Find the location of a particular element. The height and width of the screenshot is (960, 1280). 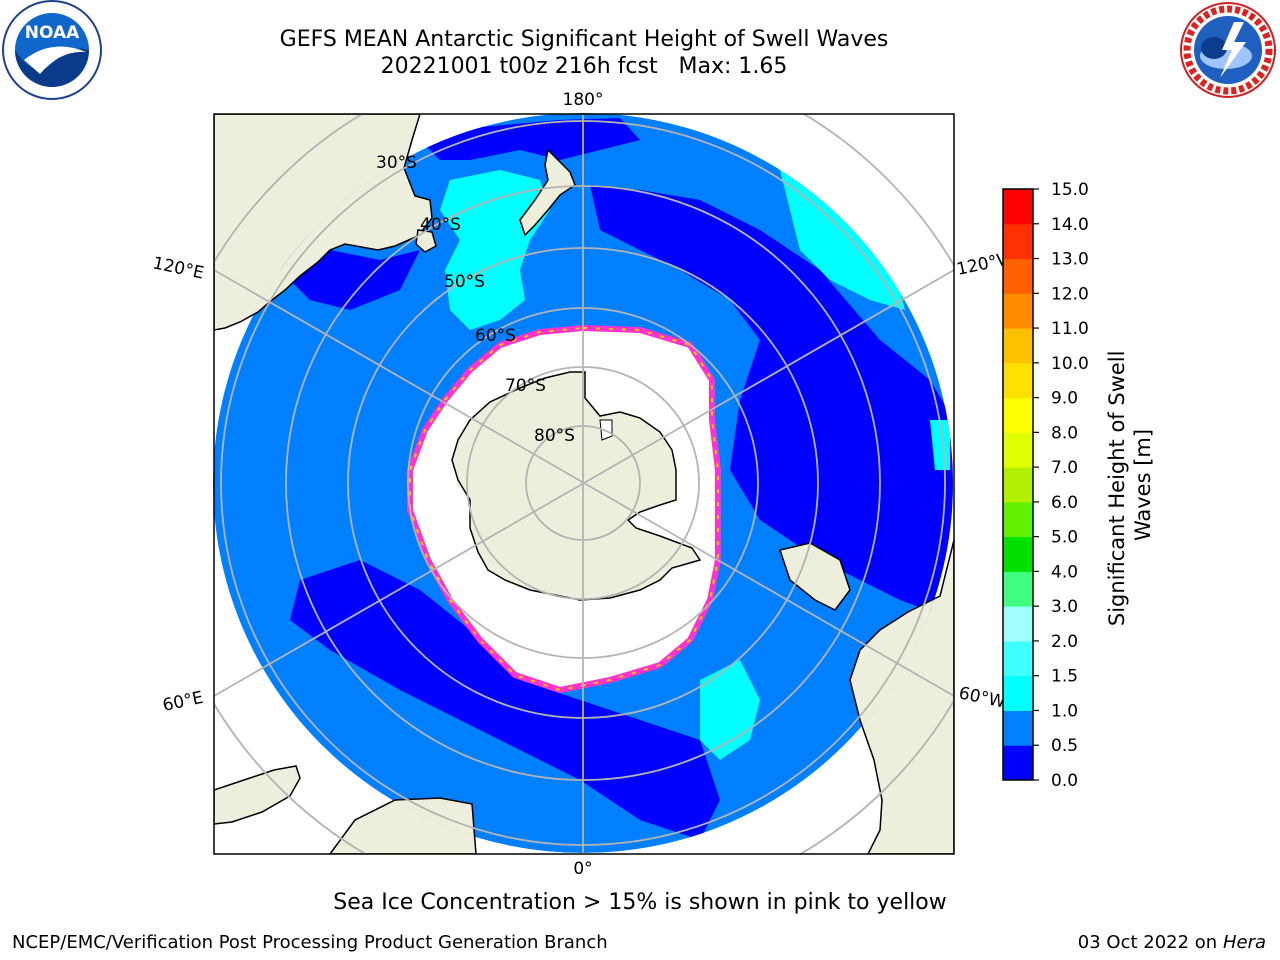

lat-label-70s: 70°S is located at coordinates (525, 386).